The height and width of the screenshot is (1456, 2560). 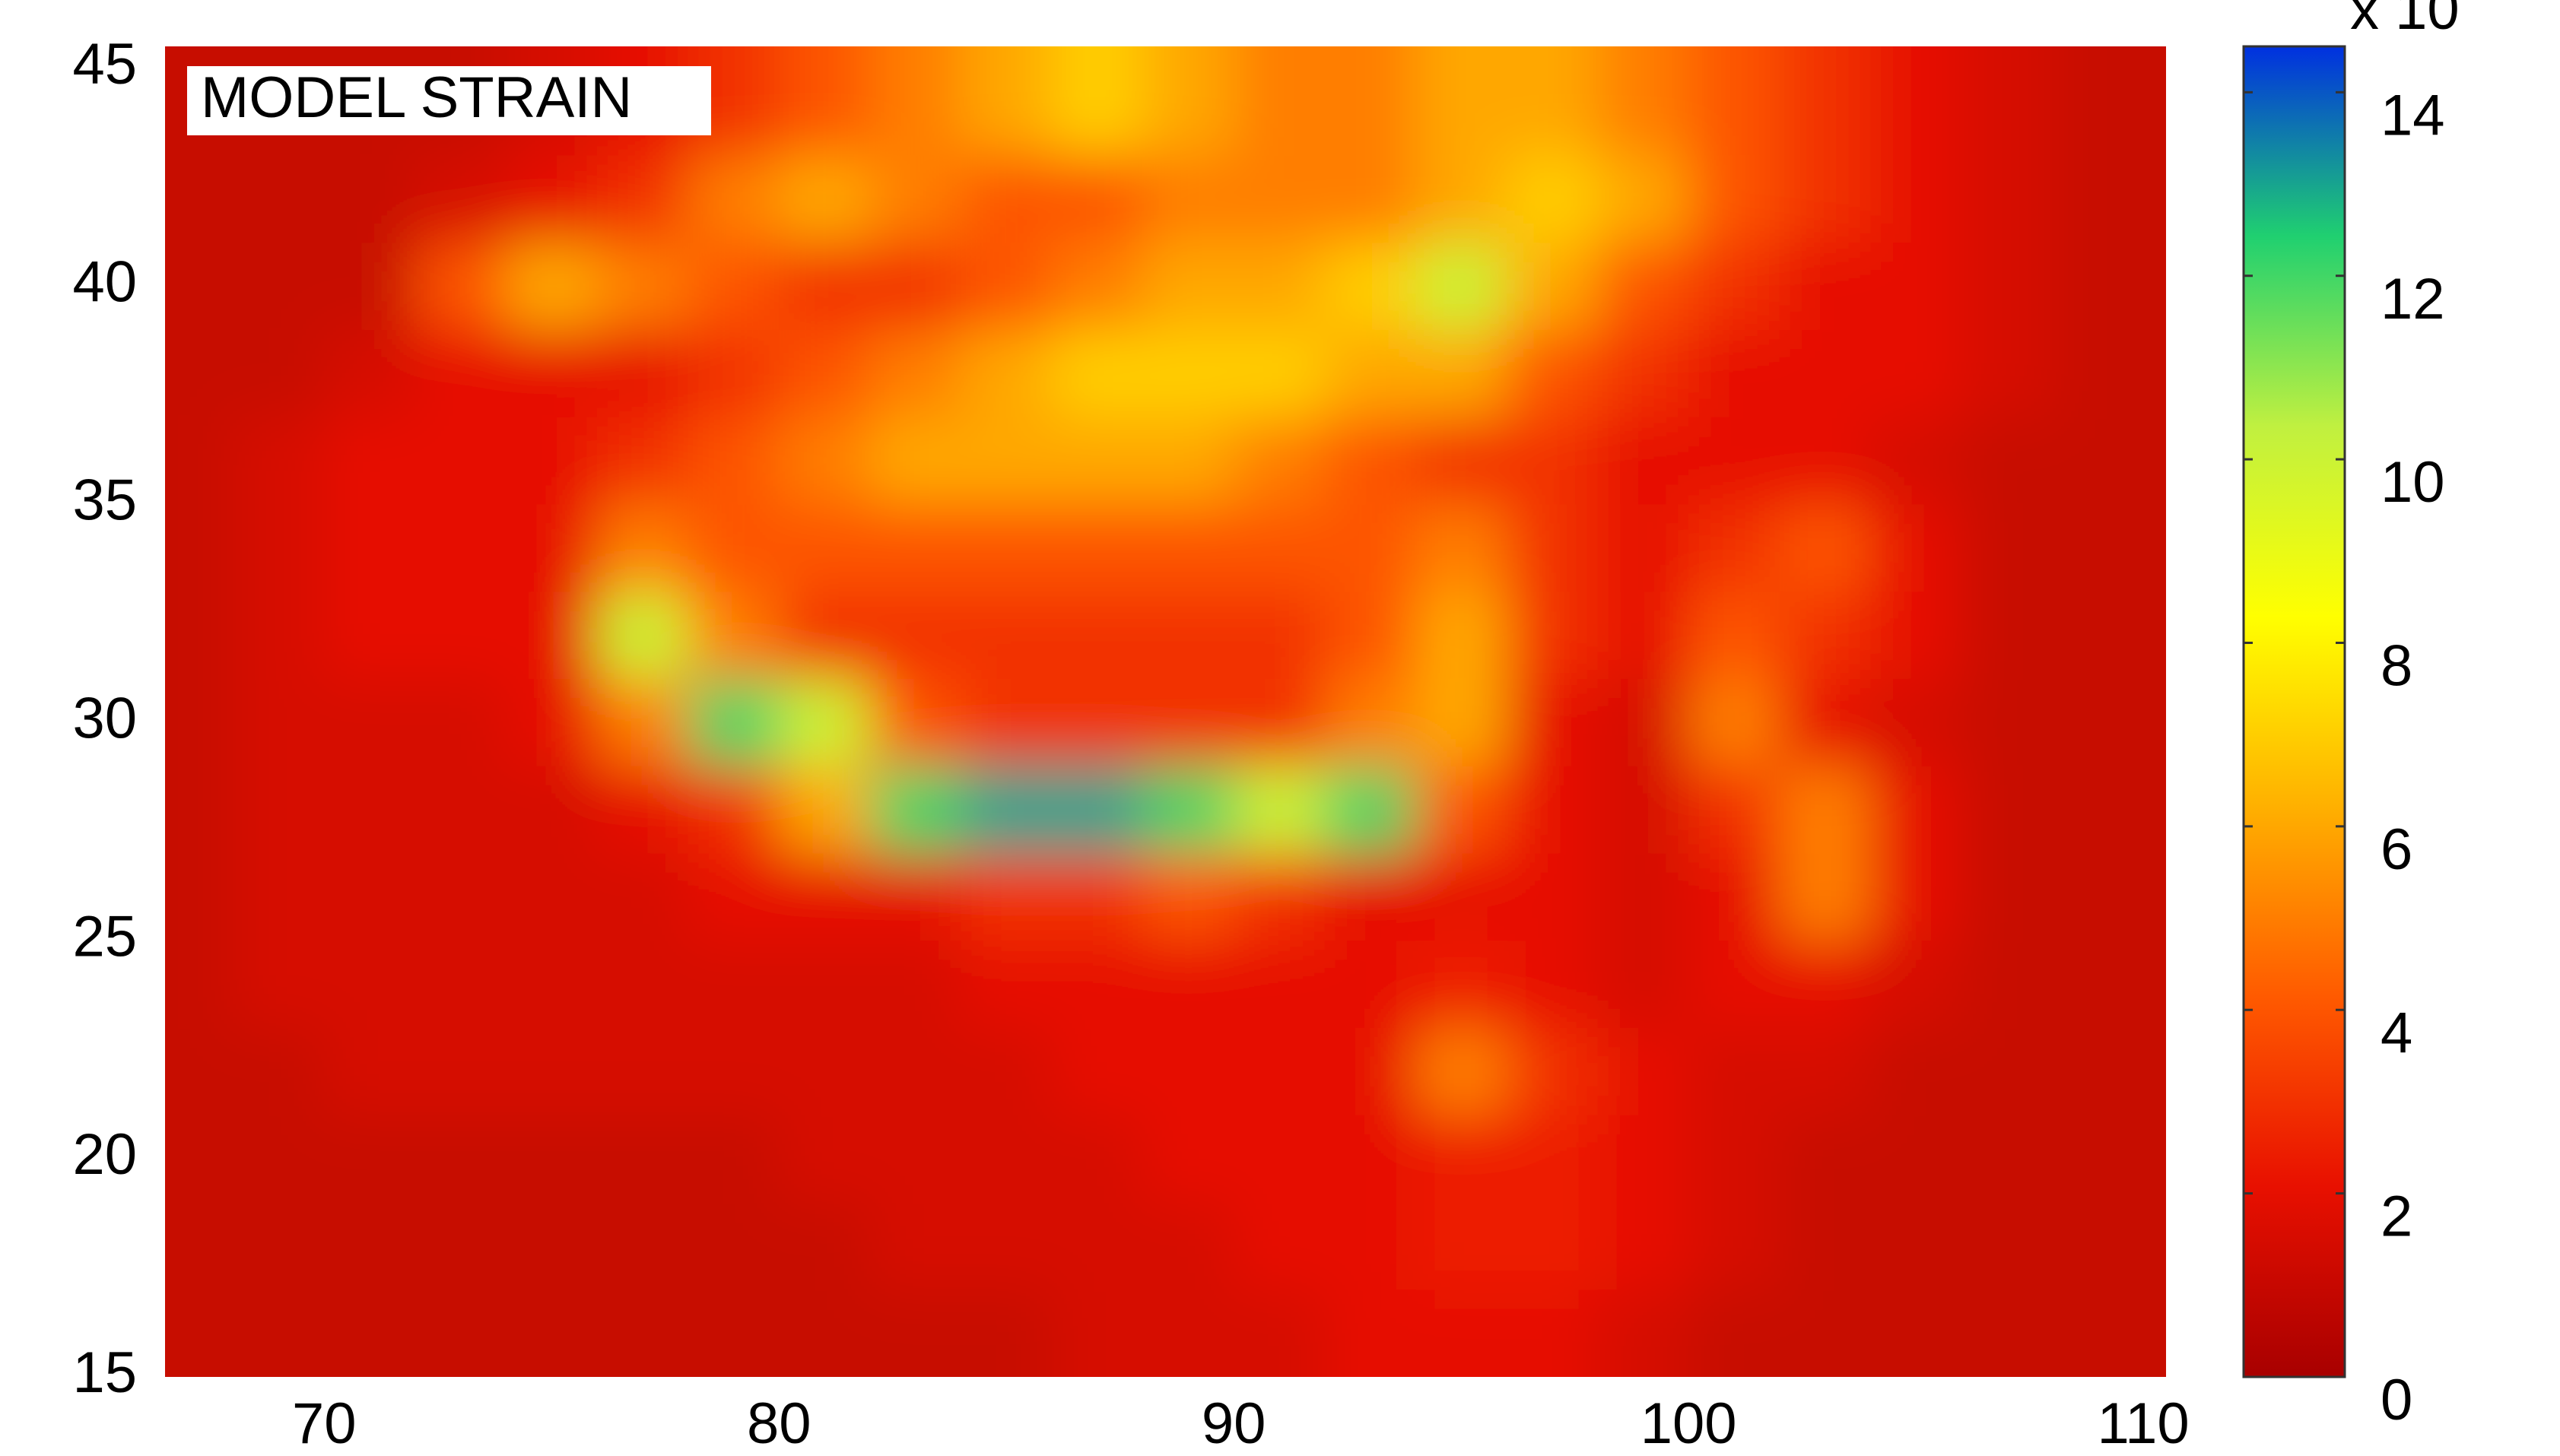 What do you see at coordinates (2413, 483) in the screenshot?
I see `colorbar-tick-label: 10` at bounding box center [2413, 483].